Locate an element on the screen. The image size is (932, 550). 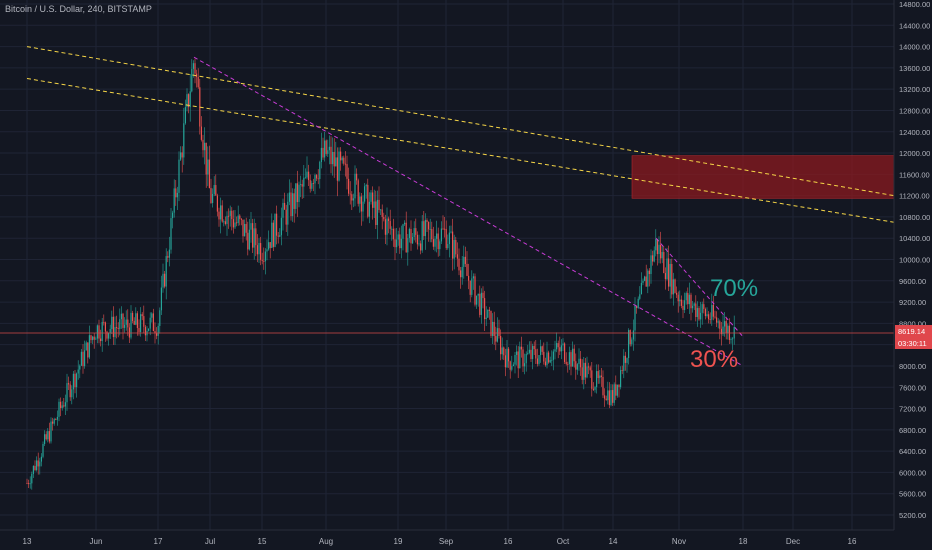
time-axis: 13 Jun 17 Jul 15 Aug 19 Sep 16 Oct 14 Nov 18 Dec 16 is located at coordinates (466, 539).